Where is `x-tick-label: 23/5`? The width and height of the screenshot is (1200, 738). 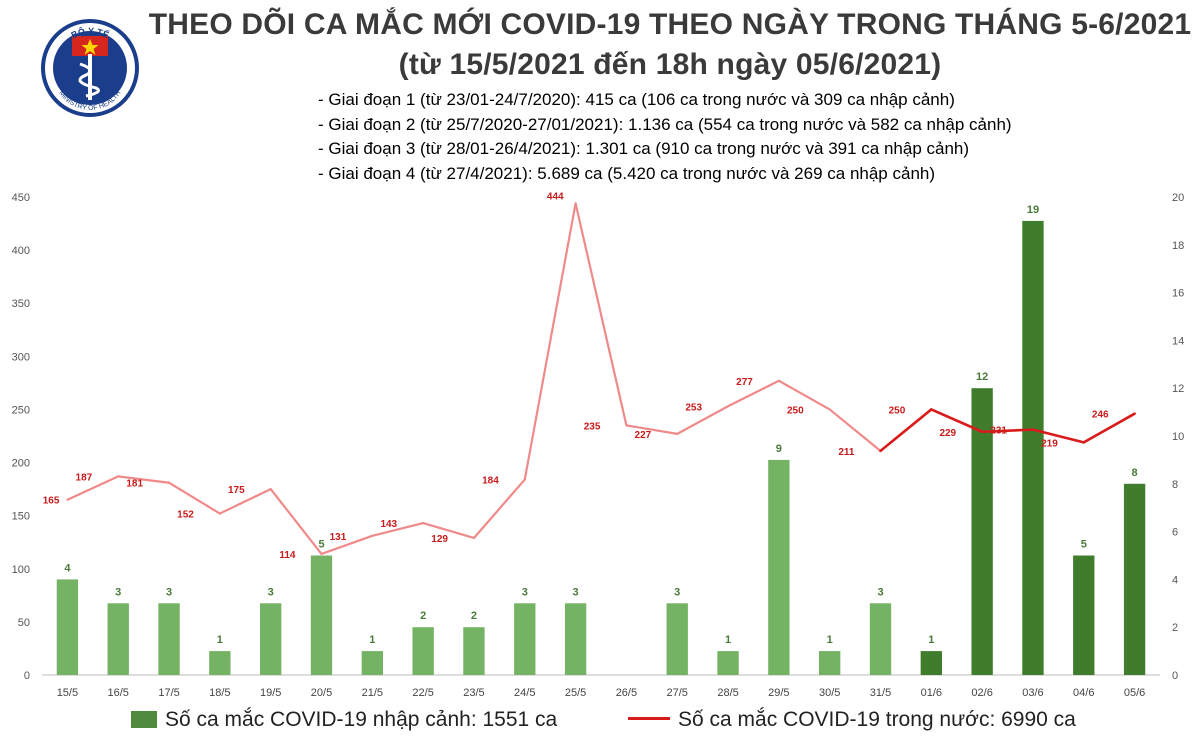 x-tick-label: 23/5 is located at coordinates (473, 693).